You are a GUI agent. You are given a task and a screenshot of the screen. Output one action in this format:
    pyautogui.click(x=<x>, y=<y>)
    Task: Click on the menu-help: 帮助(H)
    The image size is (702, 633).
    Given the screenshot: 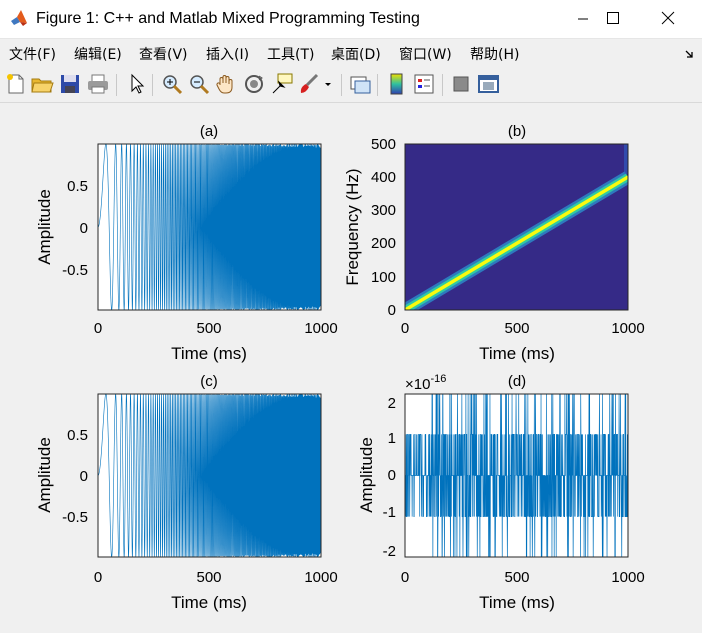 What is the action you would take?
    pyautogui.click(x=495, y=55)
    